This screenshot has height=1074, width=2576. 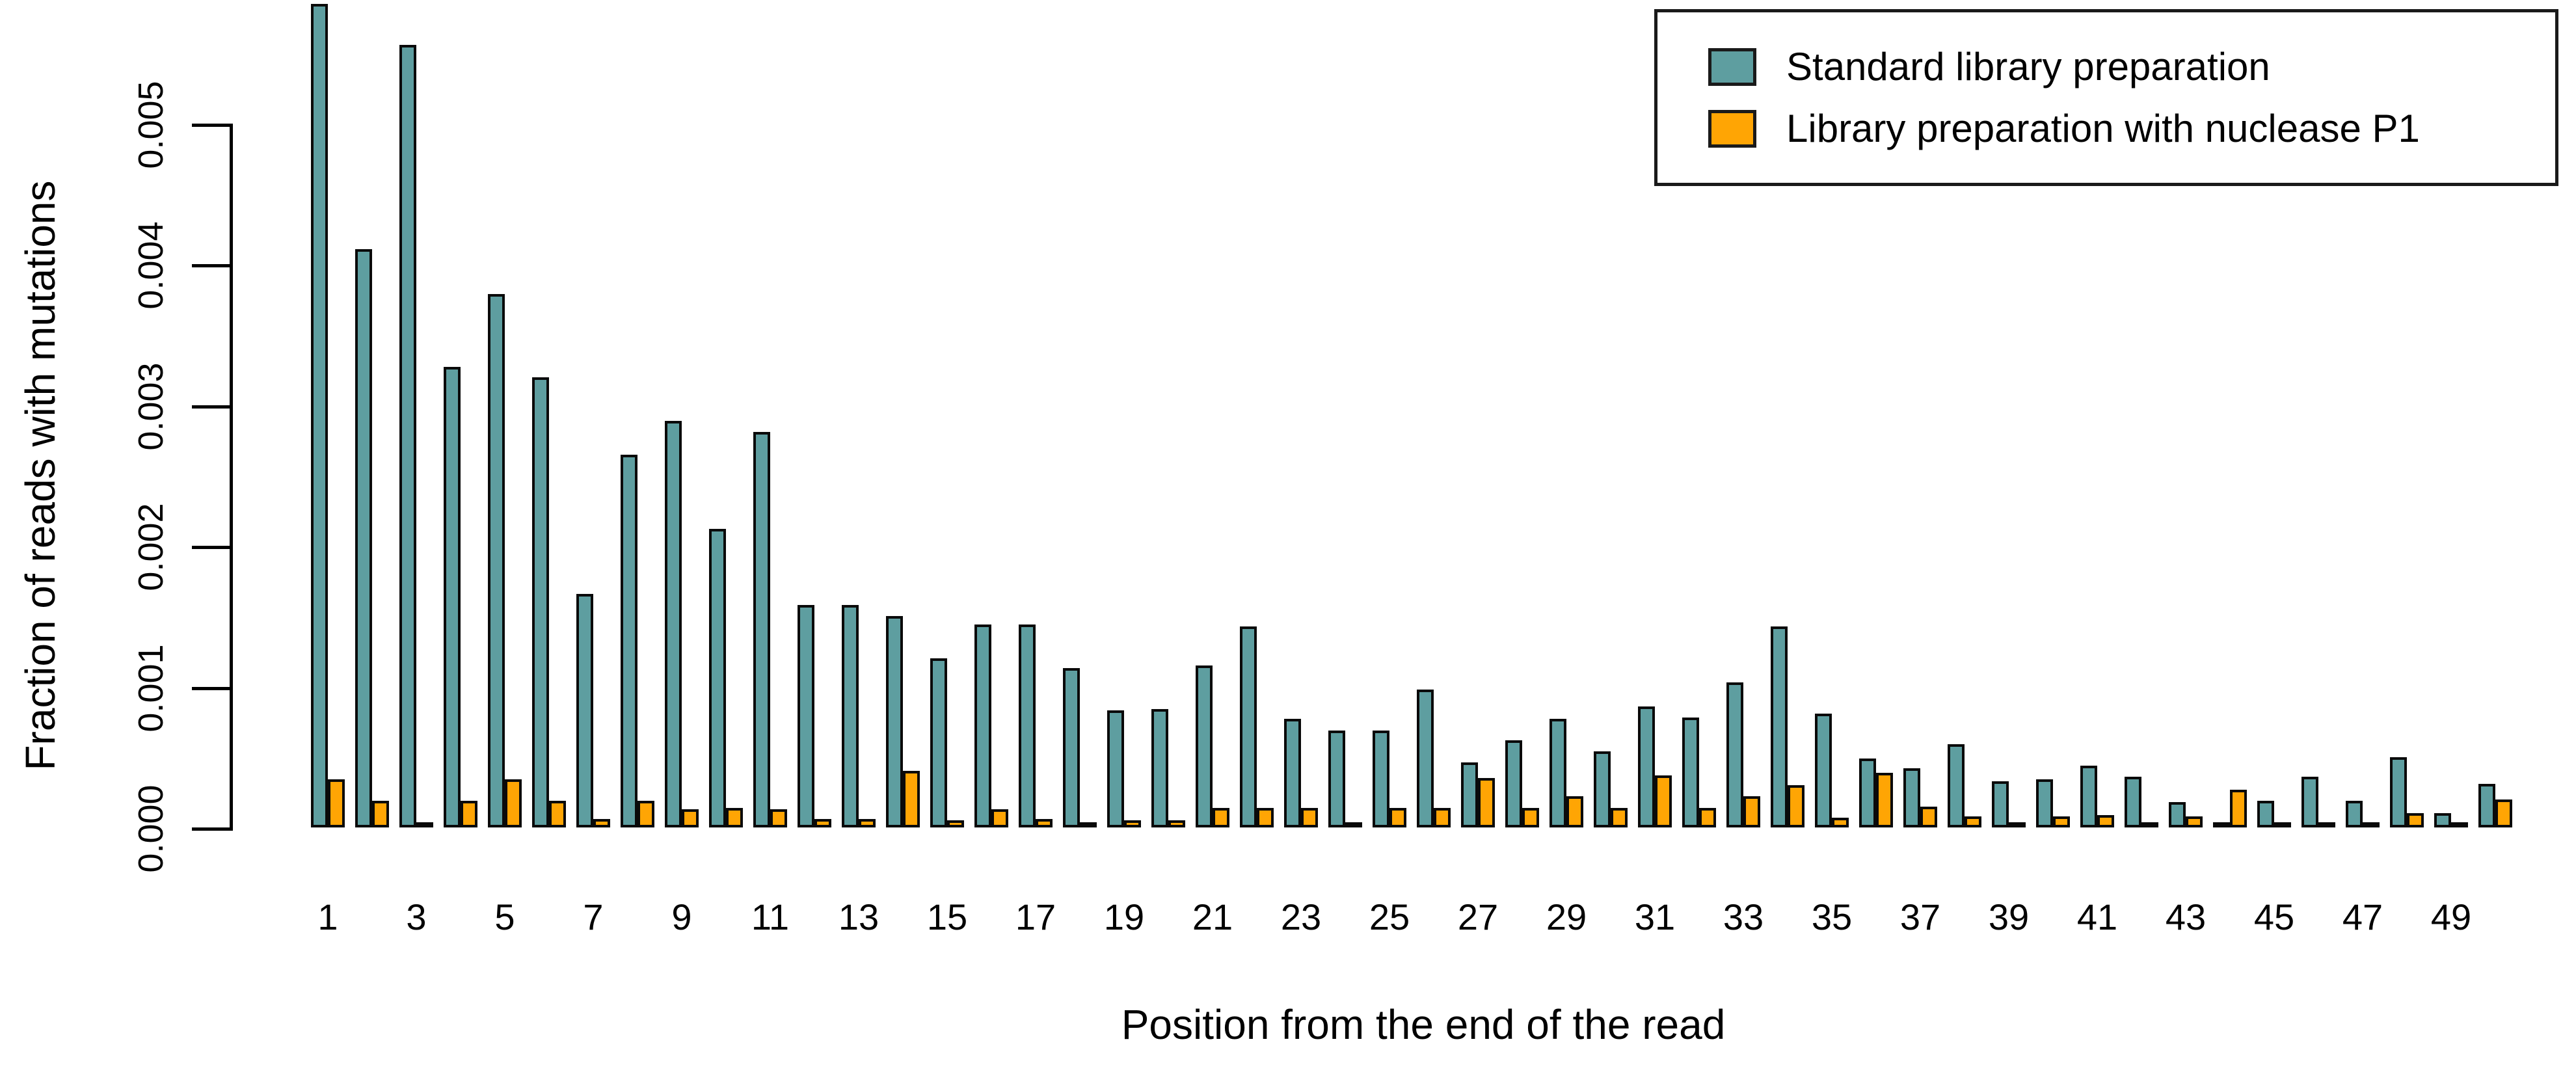 What do you see at coordinates (2009, 468) in the screenshot?
I see `bar-group-pos-39: 39` at bounding box center [2009, 468].